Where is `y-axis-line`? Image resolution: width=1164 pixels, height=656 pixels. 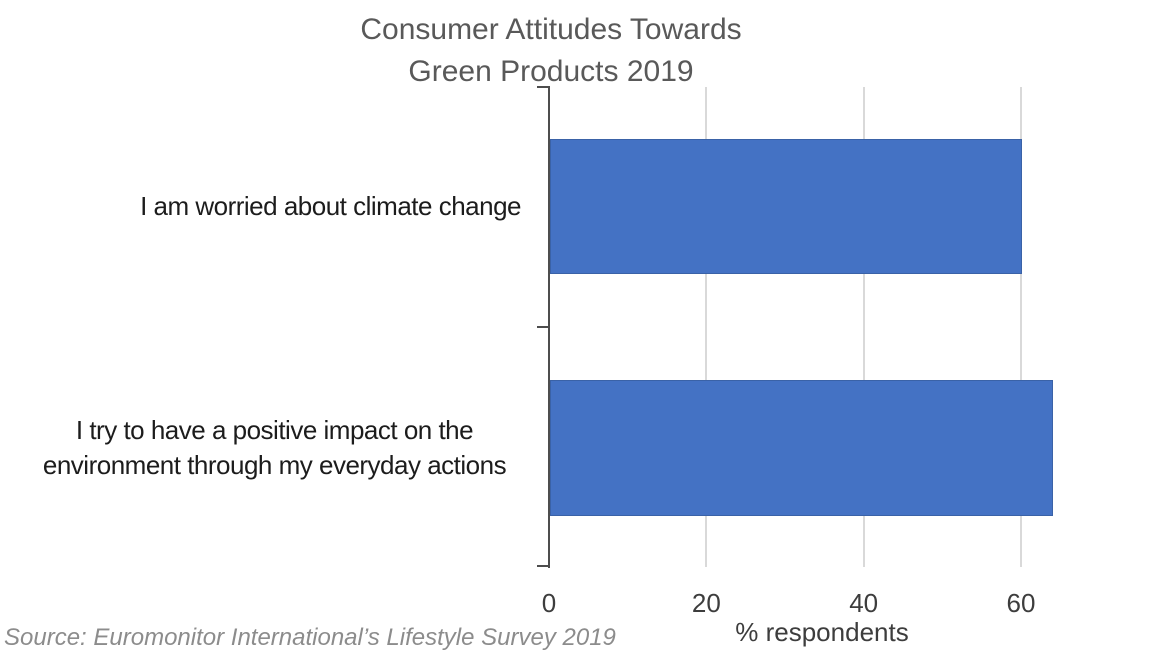 y-axis-line is located at coordinates (549, 327).